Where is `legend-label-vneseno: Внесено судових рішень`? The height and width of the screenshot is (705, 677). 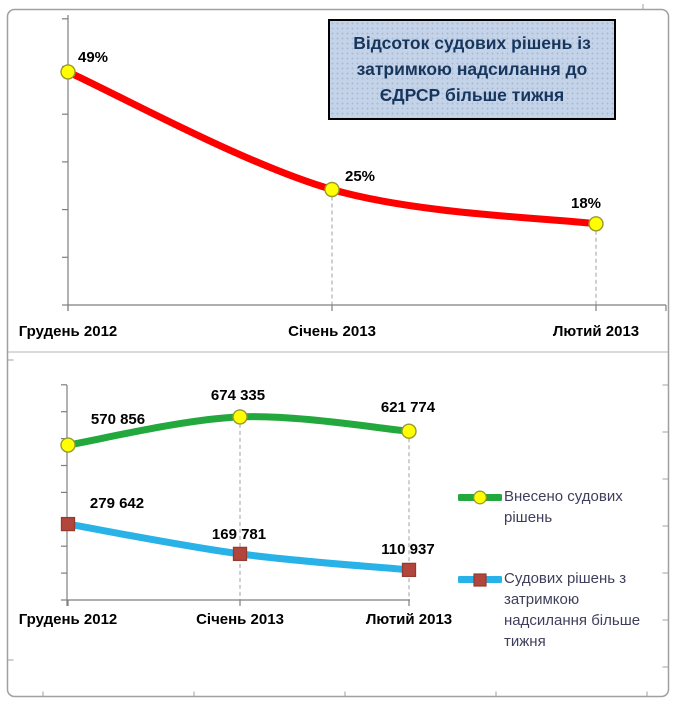
legend-label-vneseno: Внесено судових рішень is located at coordinates (563, 507).